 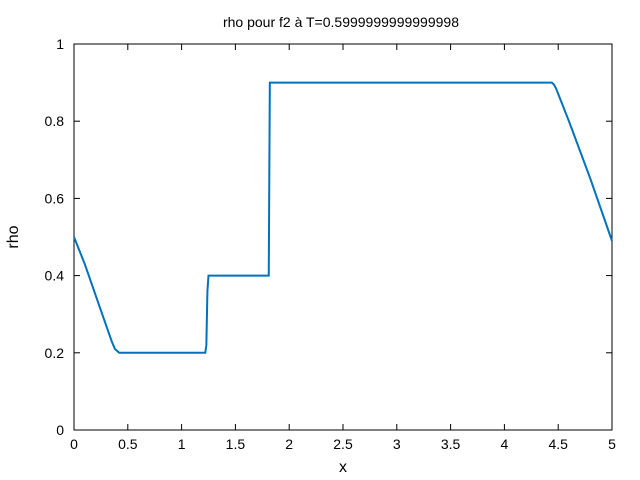 What do you see at coordinates (343, 467) in the screenshot?
I see `x-axis-label: x` at bounding box center [343, 467].